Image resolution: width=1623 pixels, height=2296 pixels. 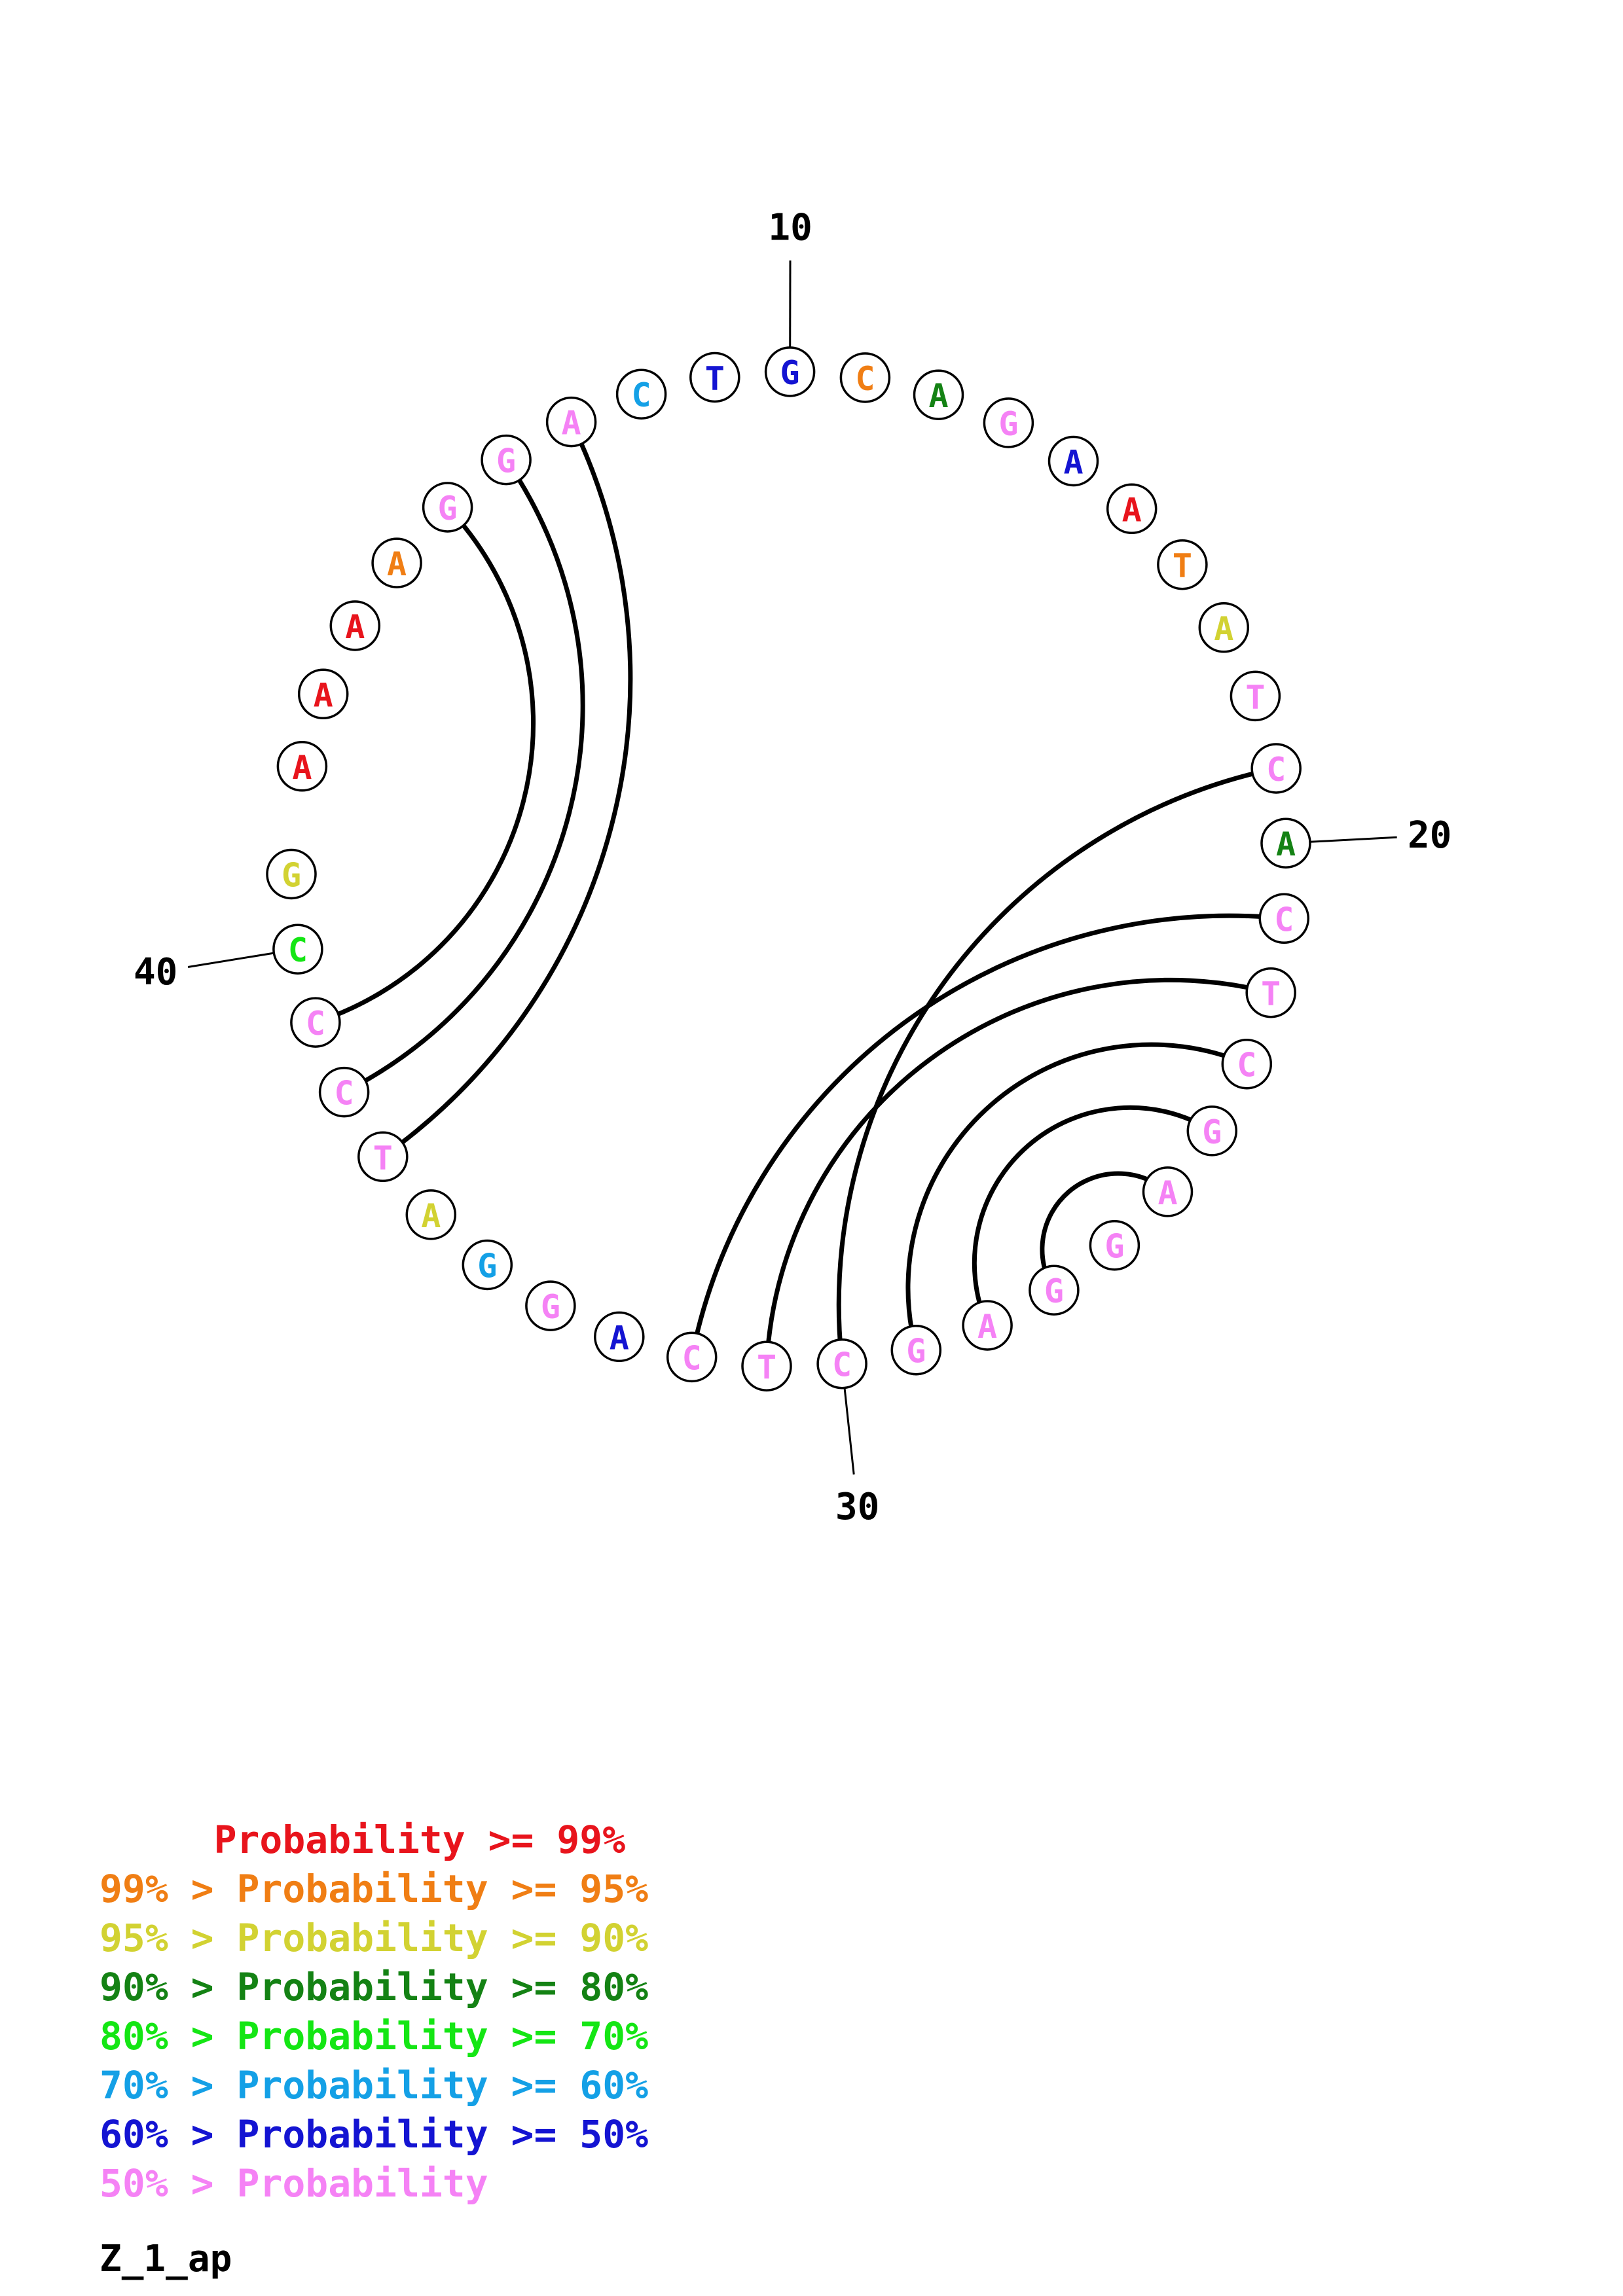 I want to click on nucleotide-29: G, so click(x=916, y=1350).